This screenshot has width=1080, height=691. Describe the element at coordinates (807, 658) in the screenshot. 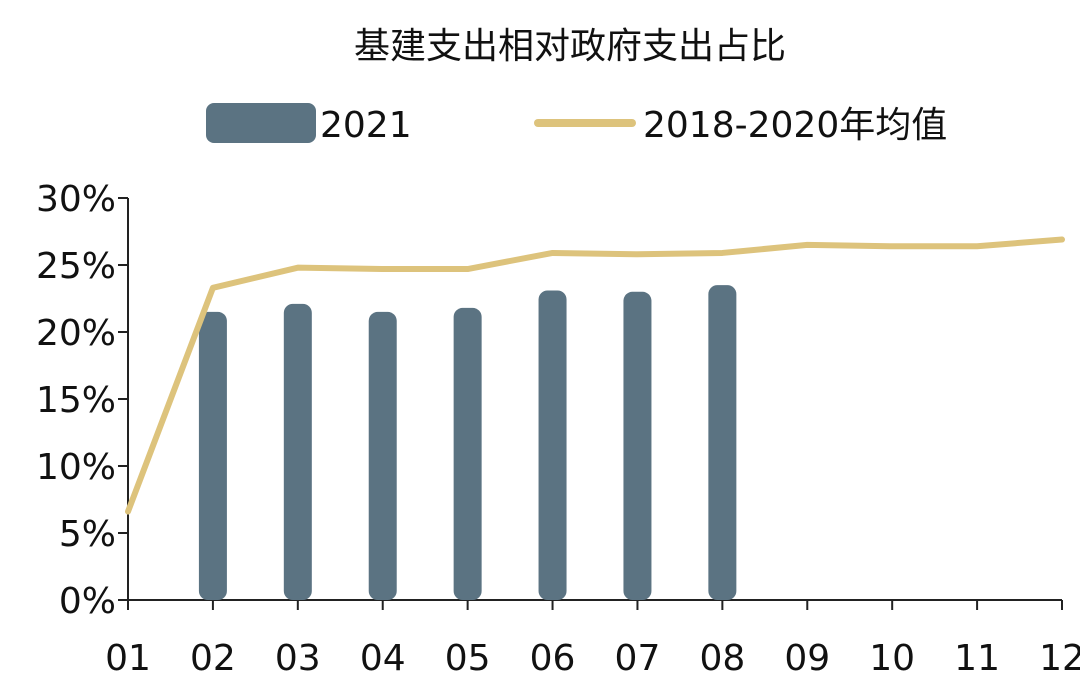

I see `x-tick-label: 09` at that location.